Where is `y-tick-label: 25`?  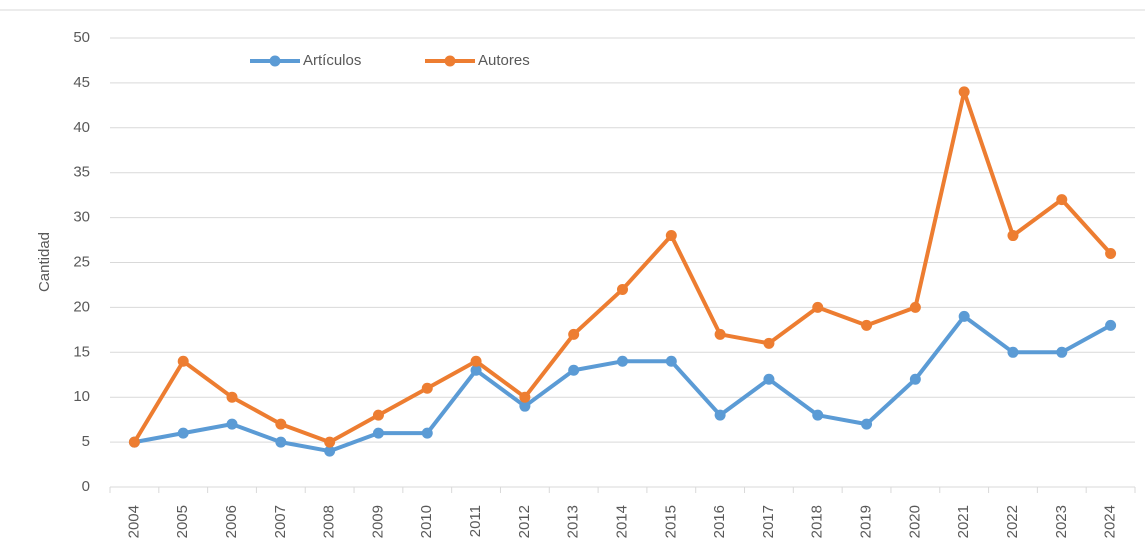 y-tick-label: 25 is located at coordinates (81, 261).